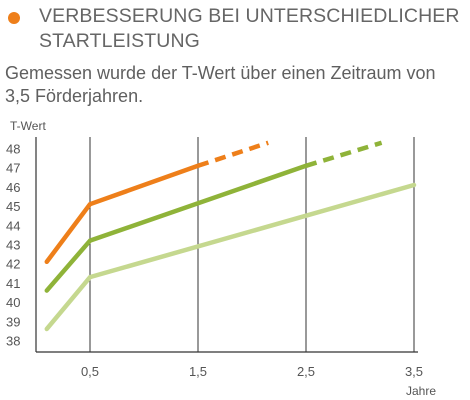  Describe the element at coordinates (306, 371) in the screenshot. I see `x-tick-label-2: 2,5` at that location.